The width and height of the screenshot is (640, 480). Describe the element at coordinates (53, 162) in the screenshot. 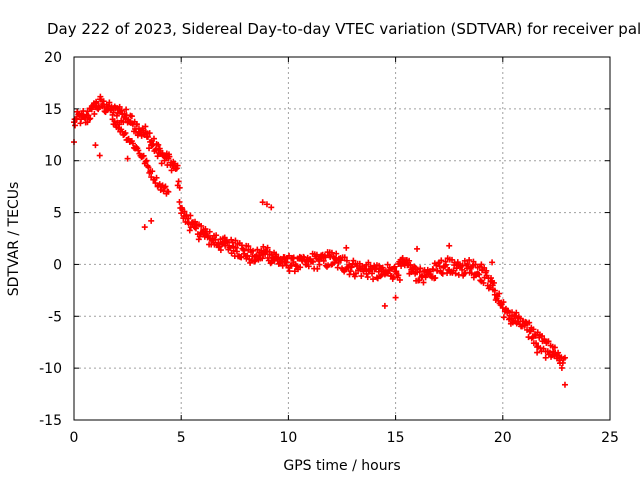

I see `y-tick-label: 10` at that location.